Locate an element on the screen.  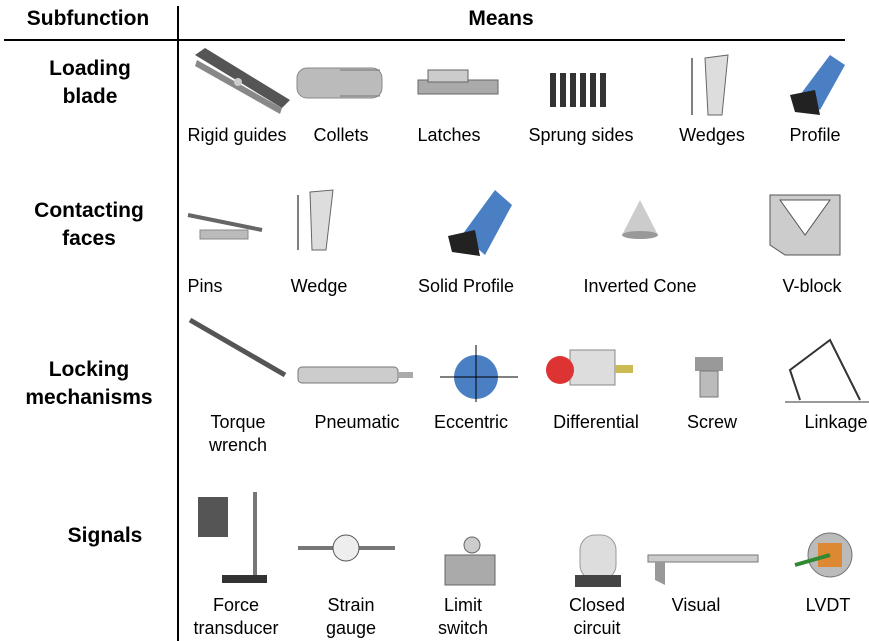
means-label: Limit switch is located at coordinates (462, 616).